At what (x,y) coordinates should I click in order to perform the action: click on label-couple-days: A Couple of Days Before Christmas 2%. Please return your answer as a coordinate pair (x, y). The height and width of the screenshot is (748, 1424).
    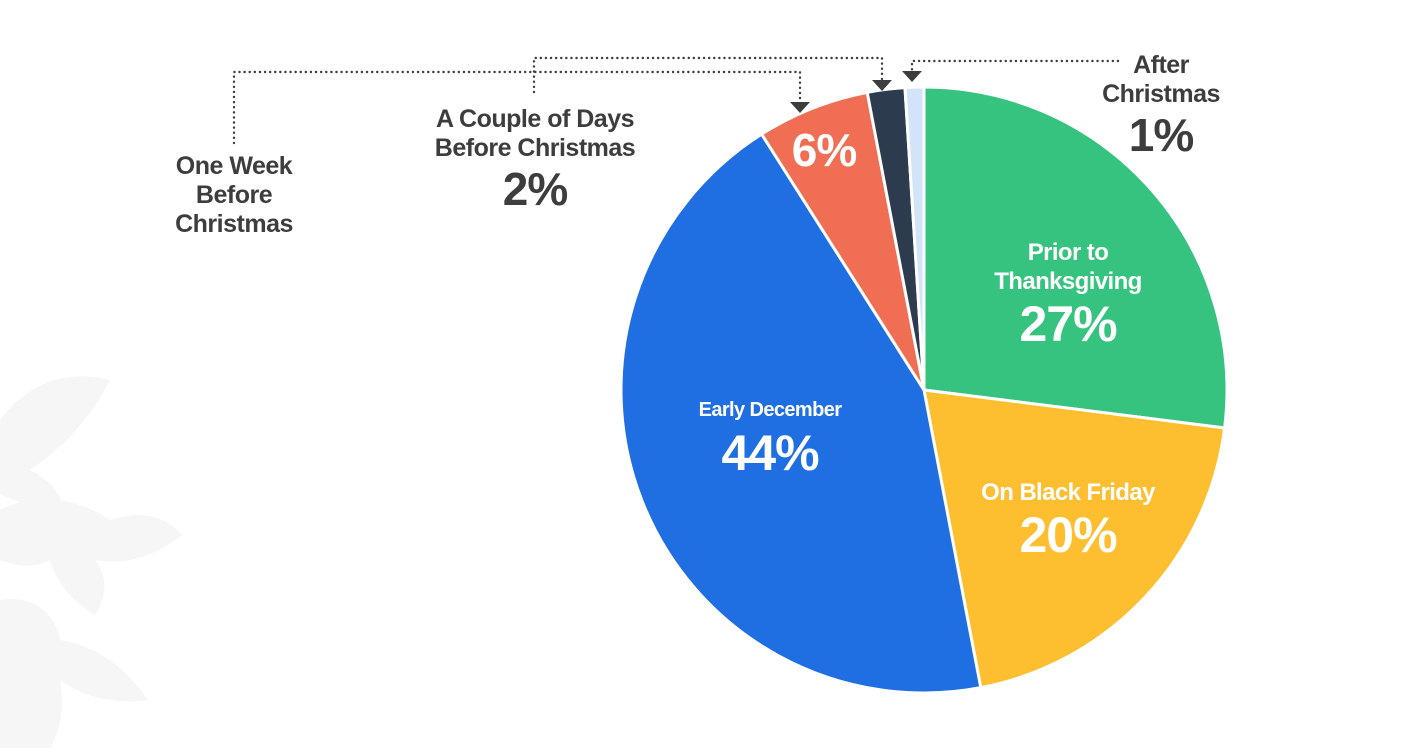
    Looking at the image, I should click on (535, 160).